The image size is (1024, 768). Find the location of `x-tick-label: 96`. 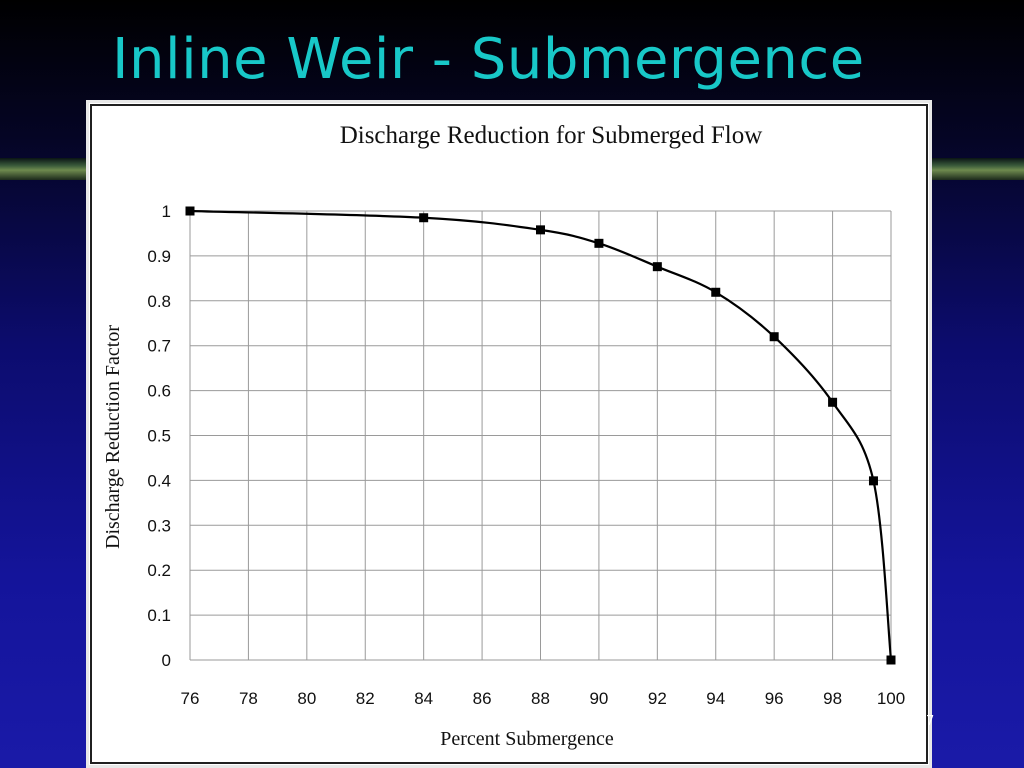

x-tick-label: 96 is located at coordinates (774, 698).